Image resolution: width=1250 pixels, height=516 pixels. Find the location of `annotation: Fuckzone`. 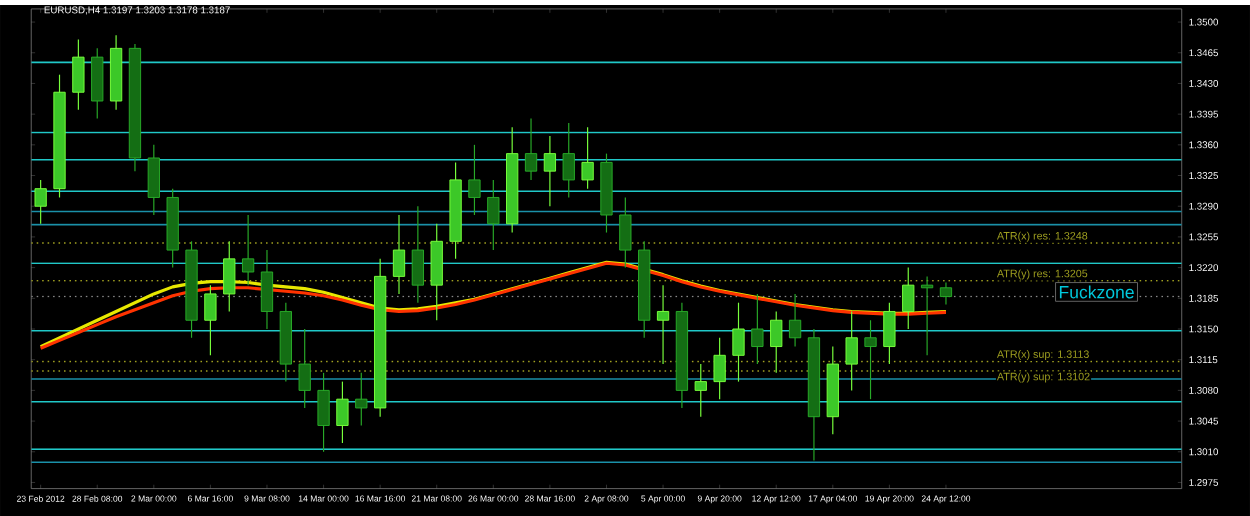

annotation: Fuckzone is located at coordinates (1096, 292).